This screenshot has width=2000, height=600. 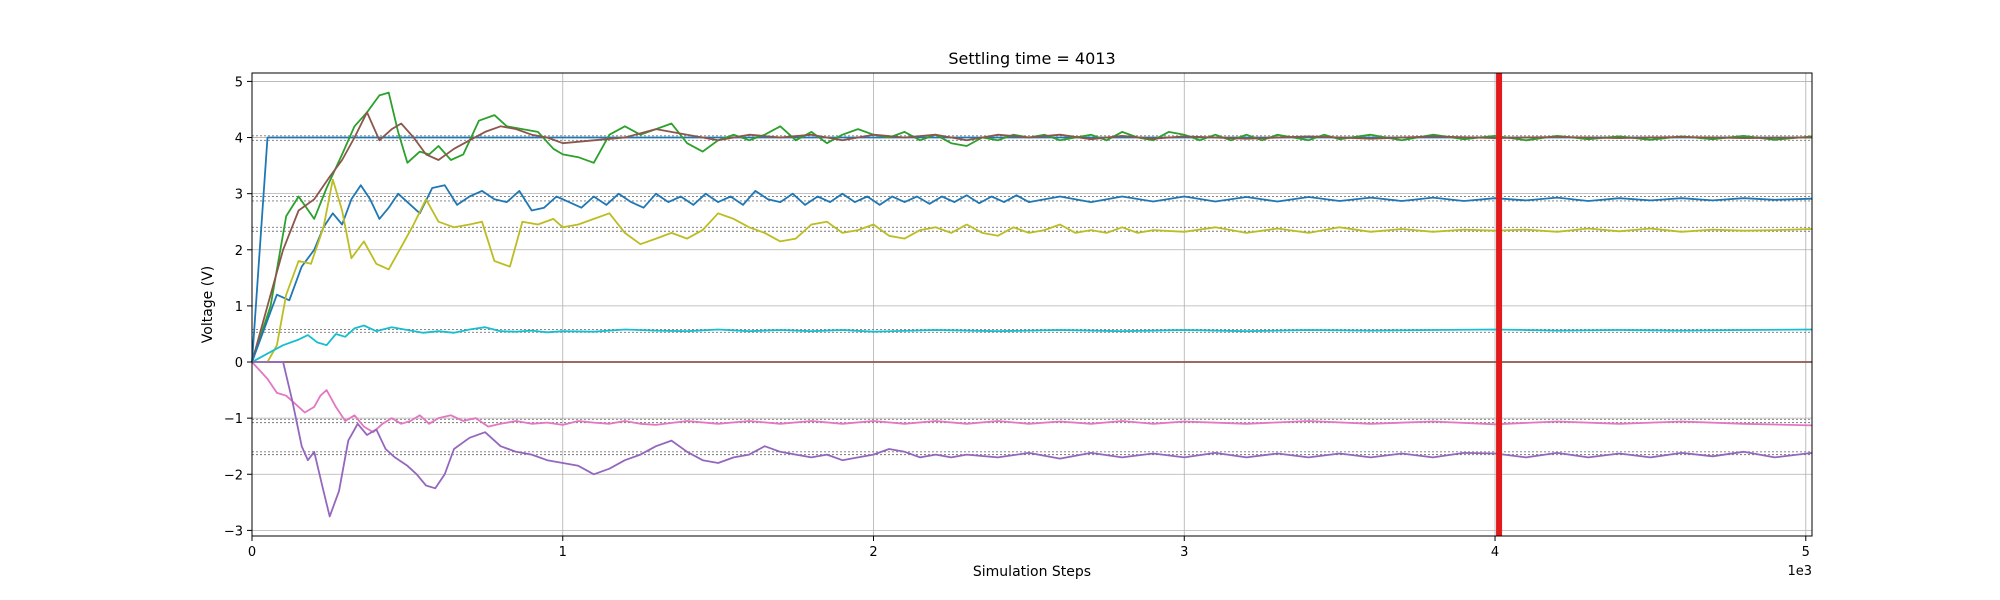 I want to click on y-tick-label: 5, so click(x=239, y=82).